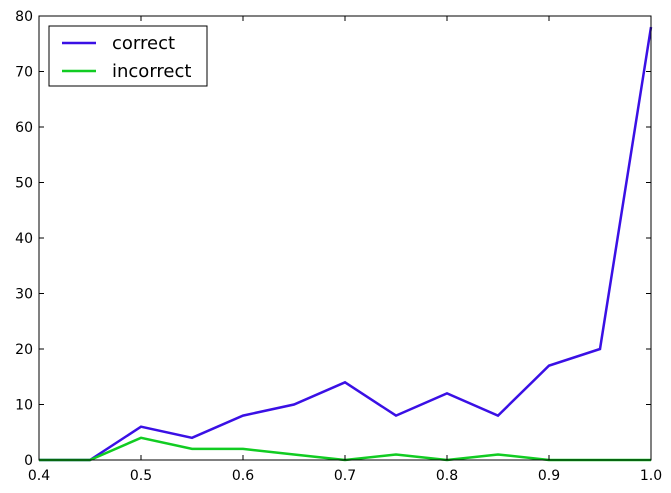 The image size is (671, 493). What do you see at coordinates (24, 73) in the screenshot?
I see `y-tick-label: 70` at bounding box center [24, 73].